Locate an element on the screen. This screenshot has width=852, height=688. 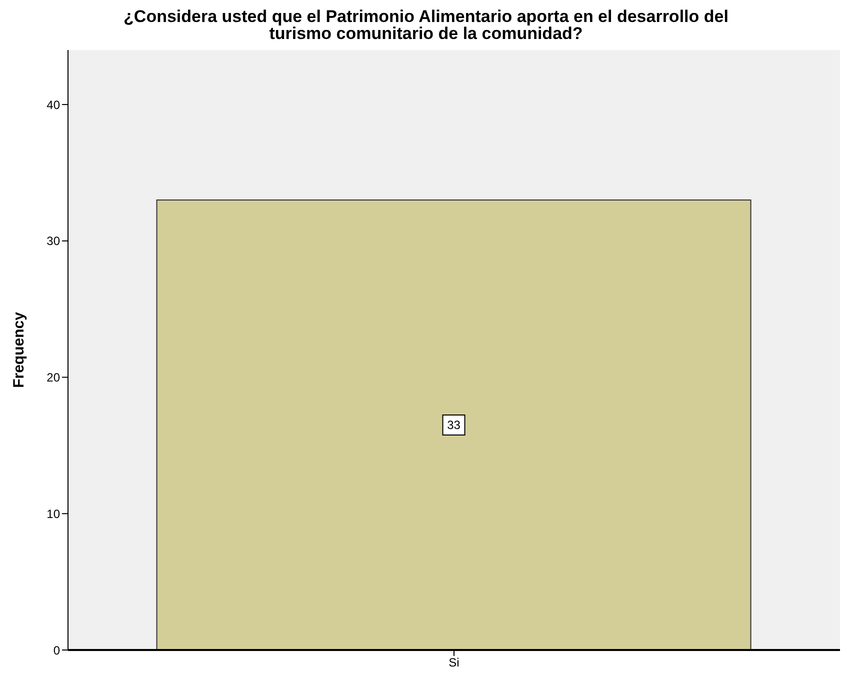
y-tick-label: 0 is located at coordinates (56, 650).